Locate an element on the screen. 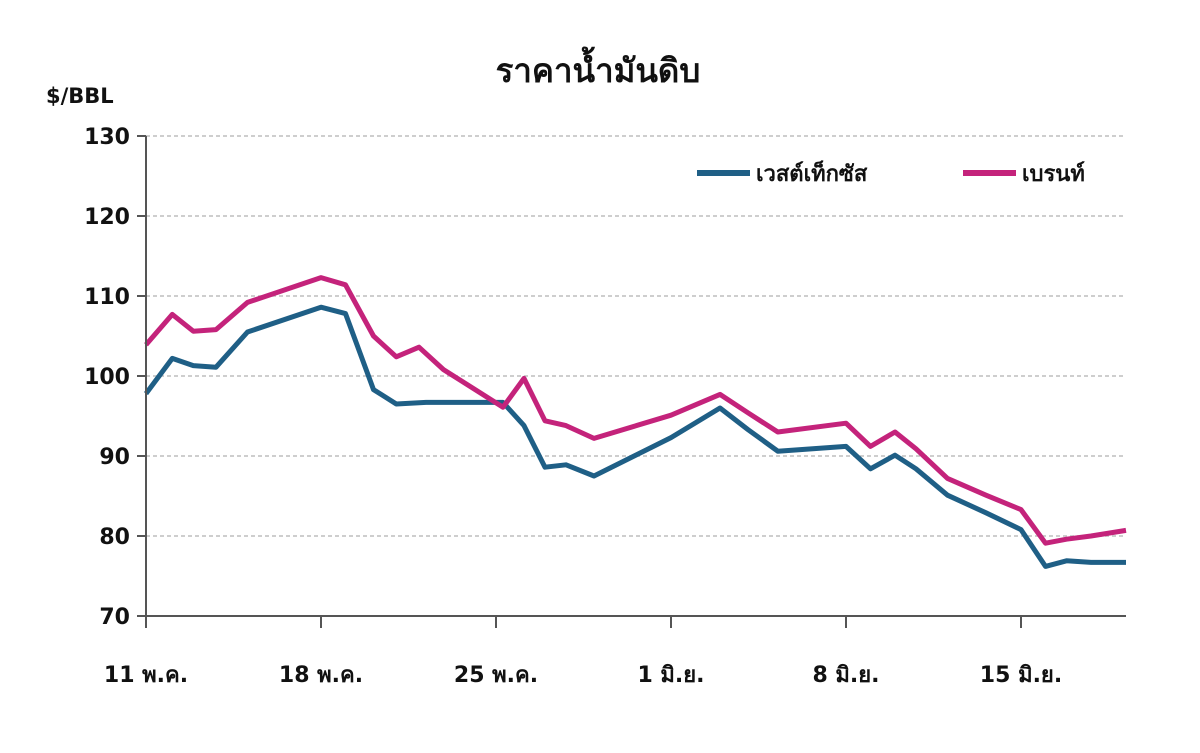  y-tick-label: 80 is located at coordinates (114, 537).